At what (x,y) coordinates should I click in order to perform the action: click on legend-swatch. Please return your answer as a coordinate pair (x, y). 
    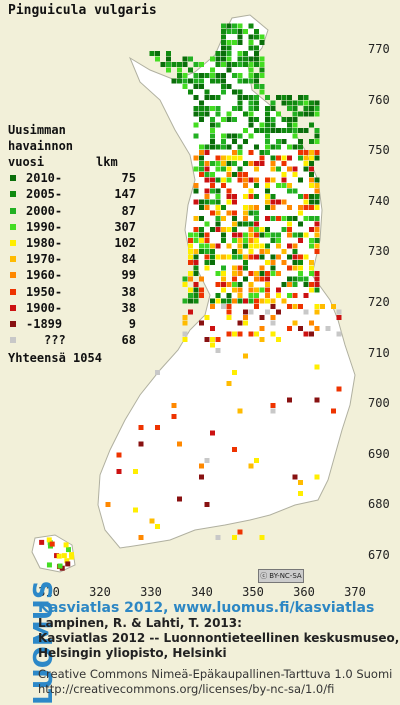
    Looking at the image, I should click on (13, 323).